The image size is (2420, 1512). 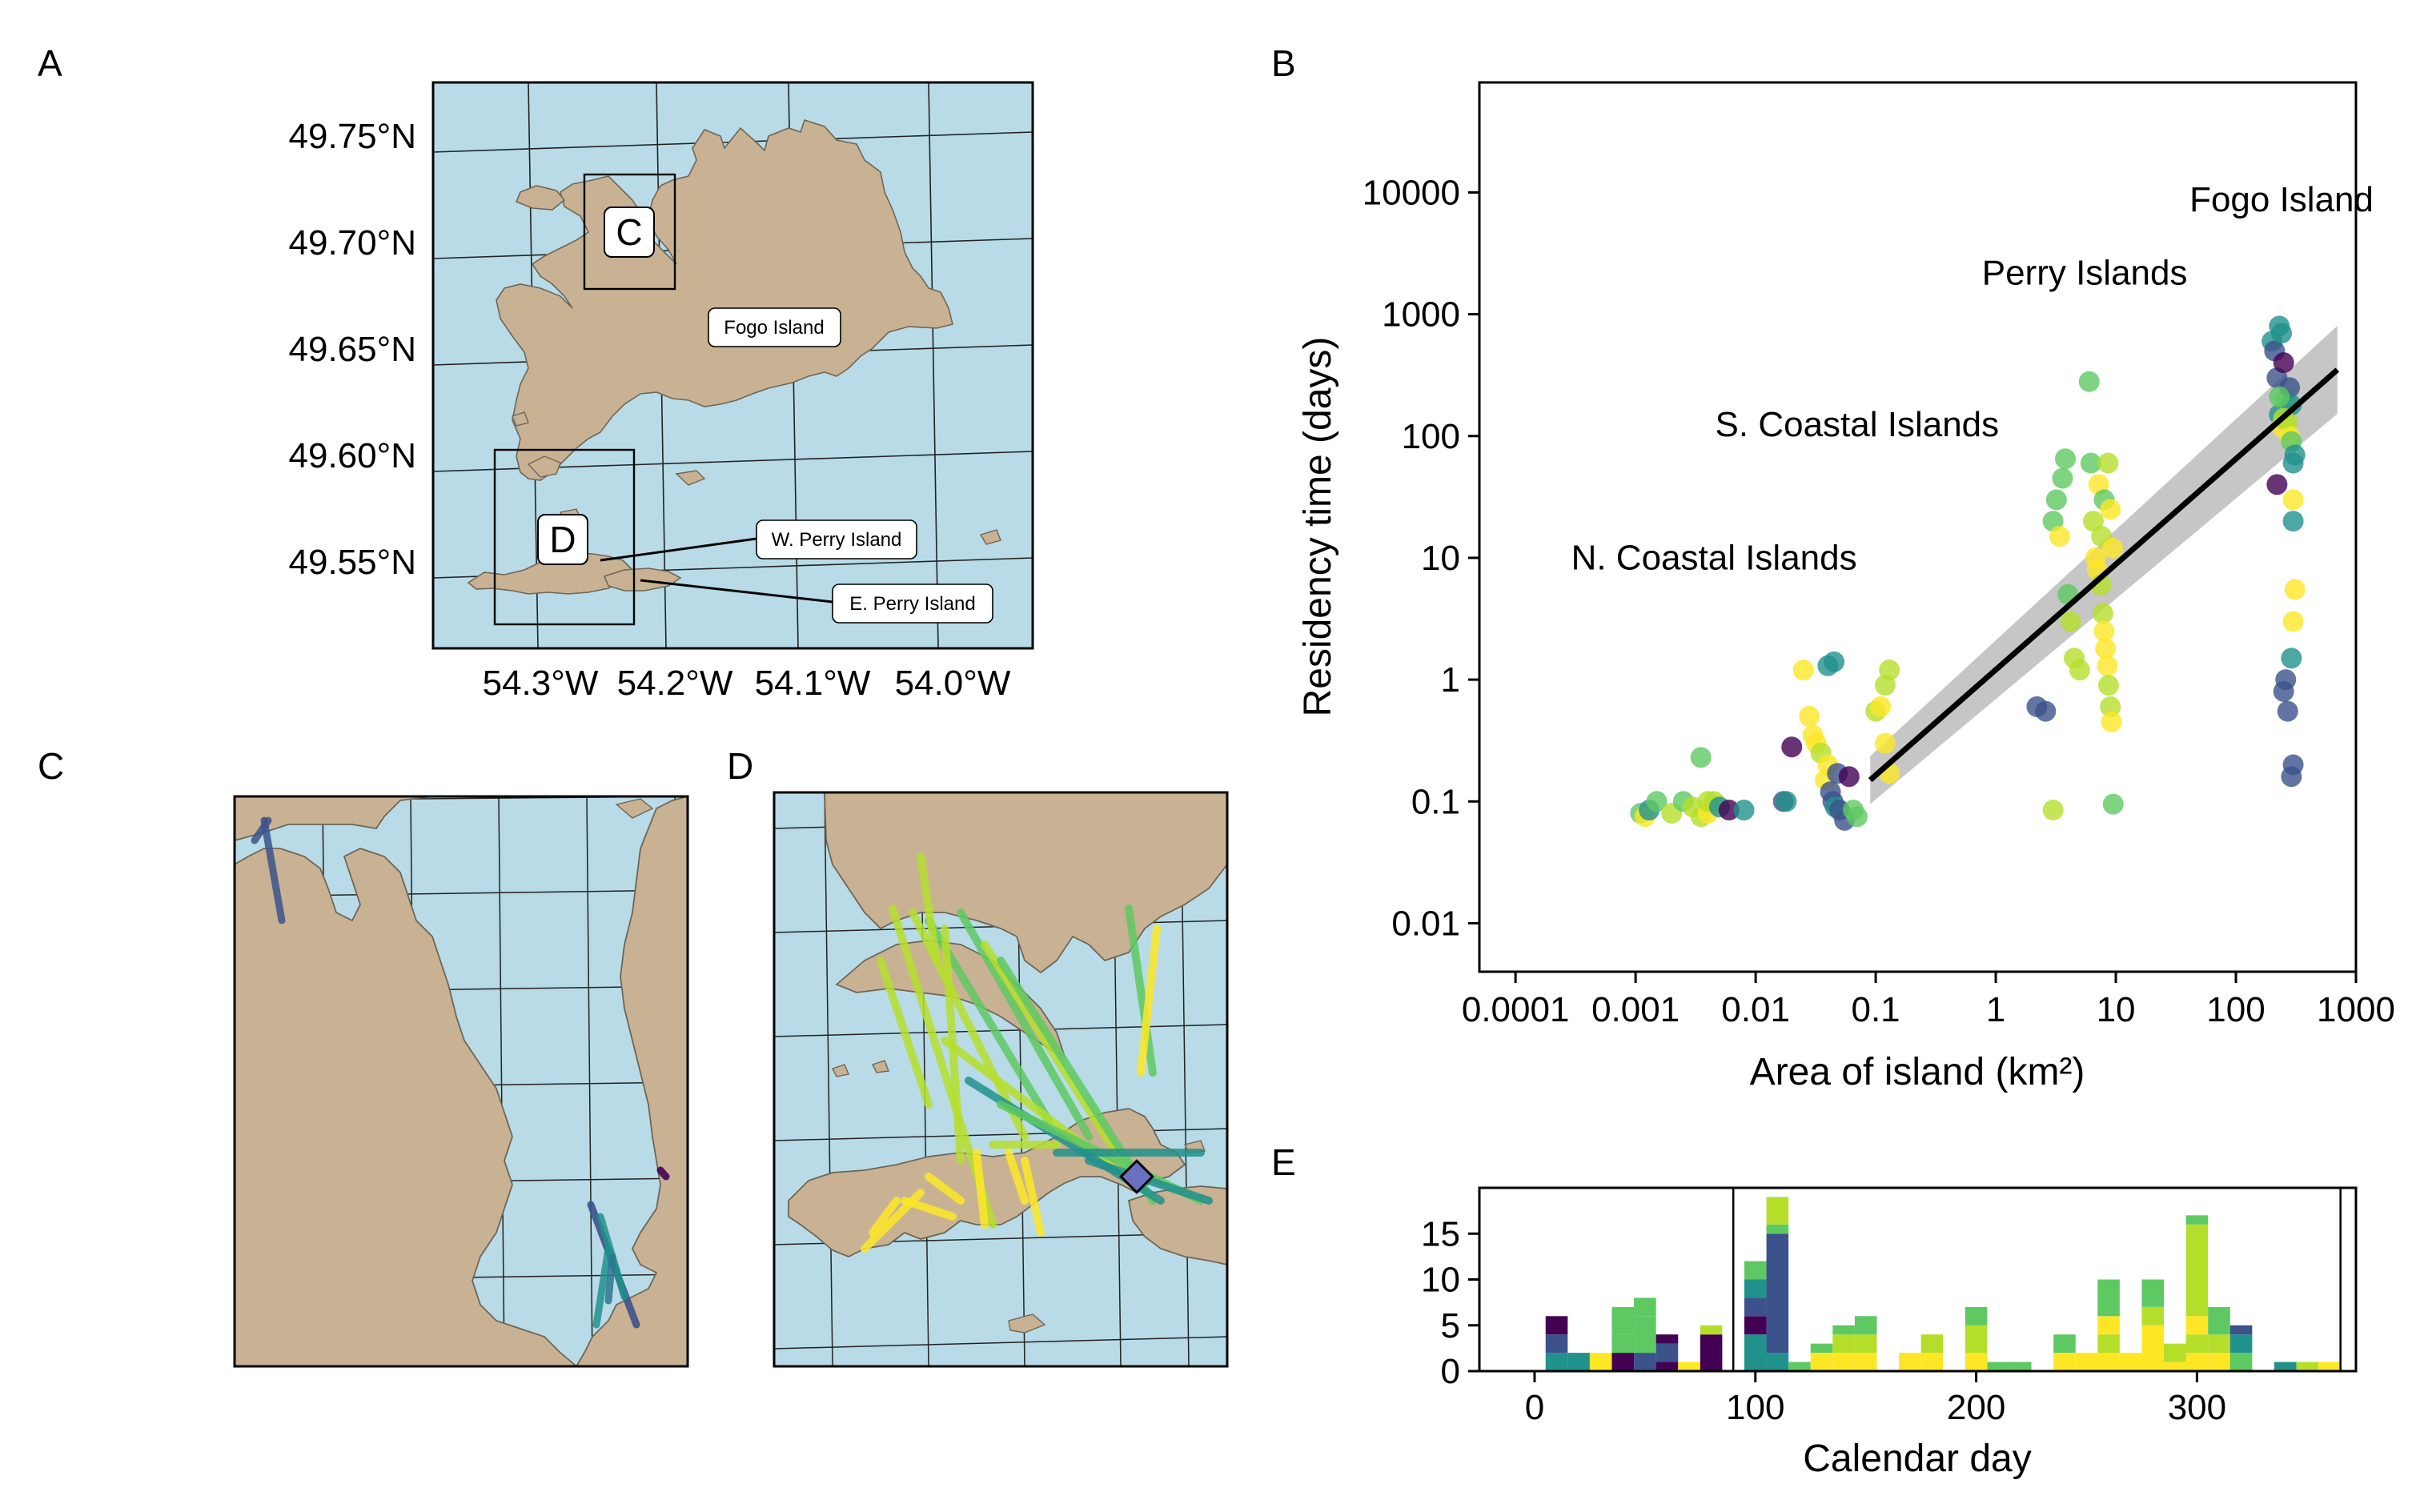 I want to click on b-x-tick-0: 0.0001, so click(x=1516, y=1010).